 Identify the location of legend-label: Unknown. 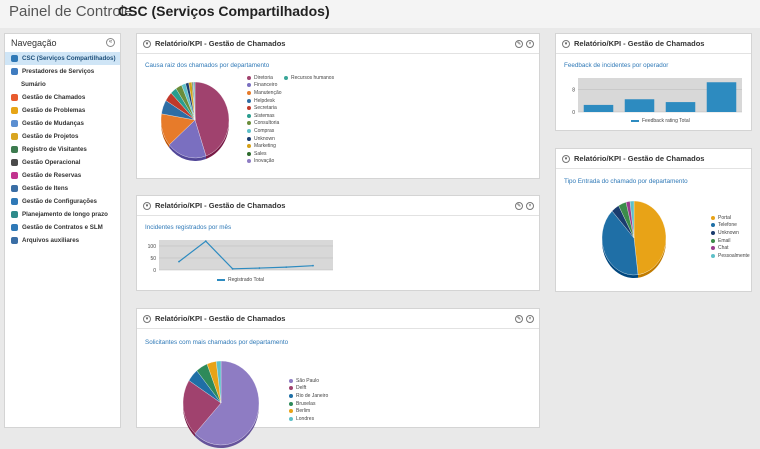
(264, 138).